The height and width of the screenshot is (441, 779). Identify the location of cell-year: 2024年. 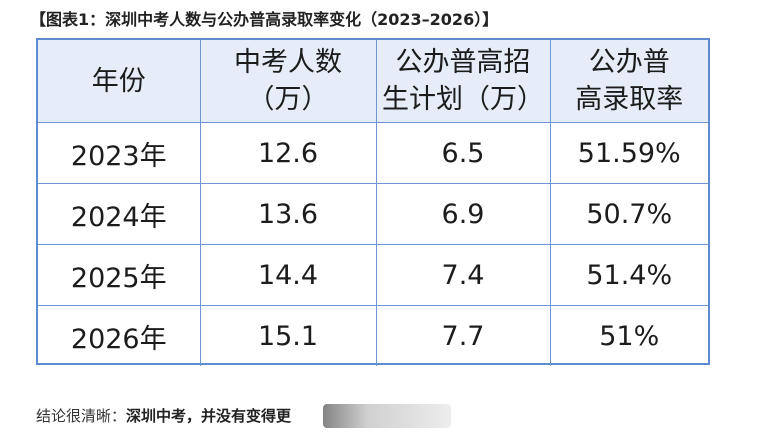
(119, 214).